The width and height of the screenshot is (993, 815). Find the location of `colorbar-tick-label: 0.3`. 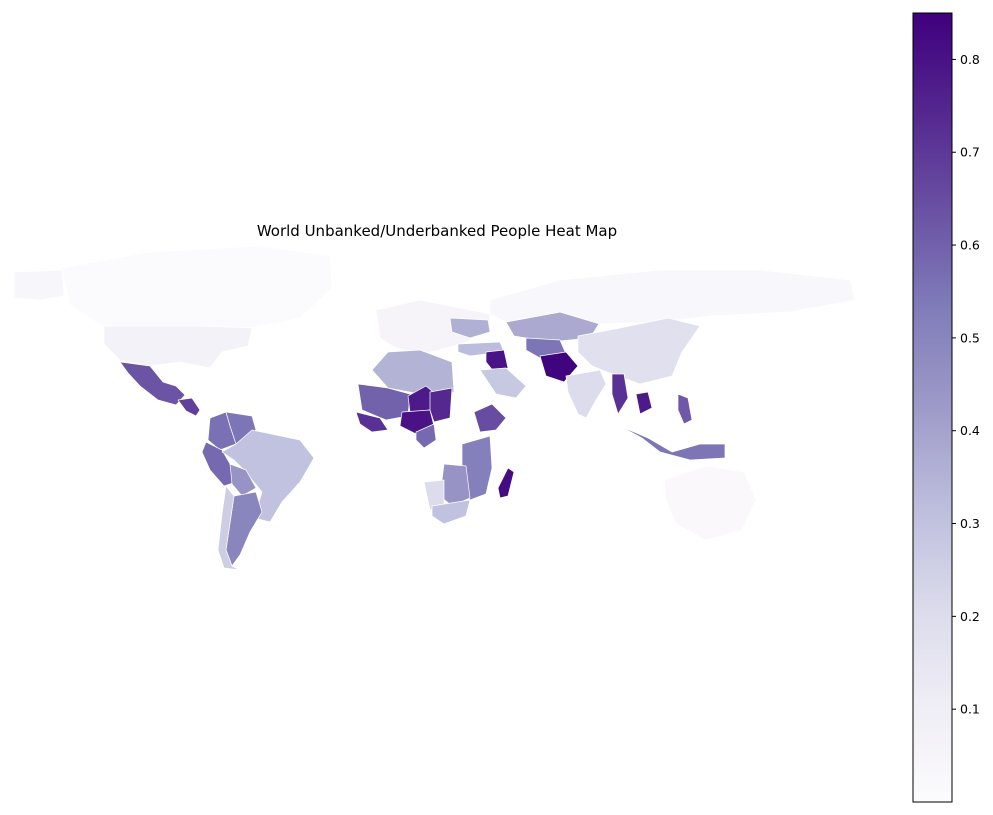

colorbar-tick-label: 0.3 is located at coordinates (970, 523).